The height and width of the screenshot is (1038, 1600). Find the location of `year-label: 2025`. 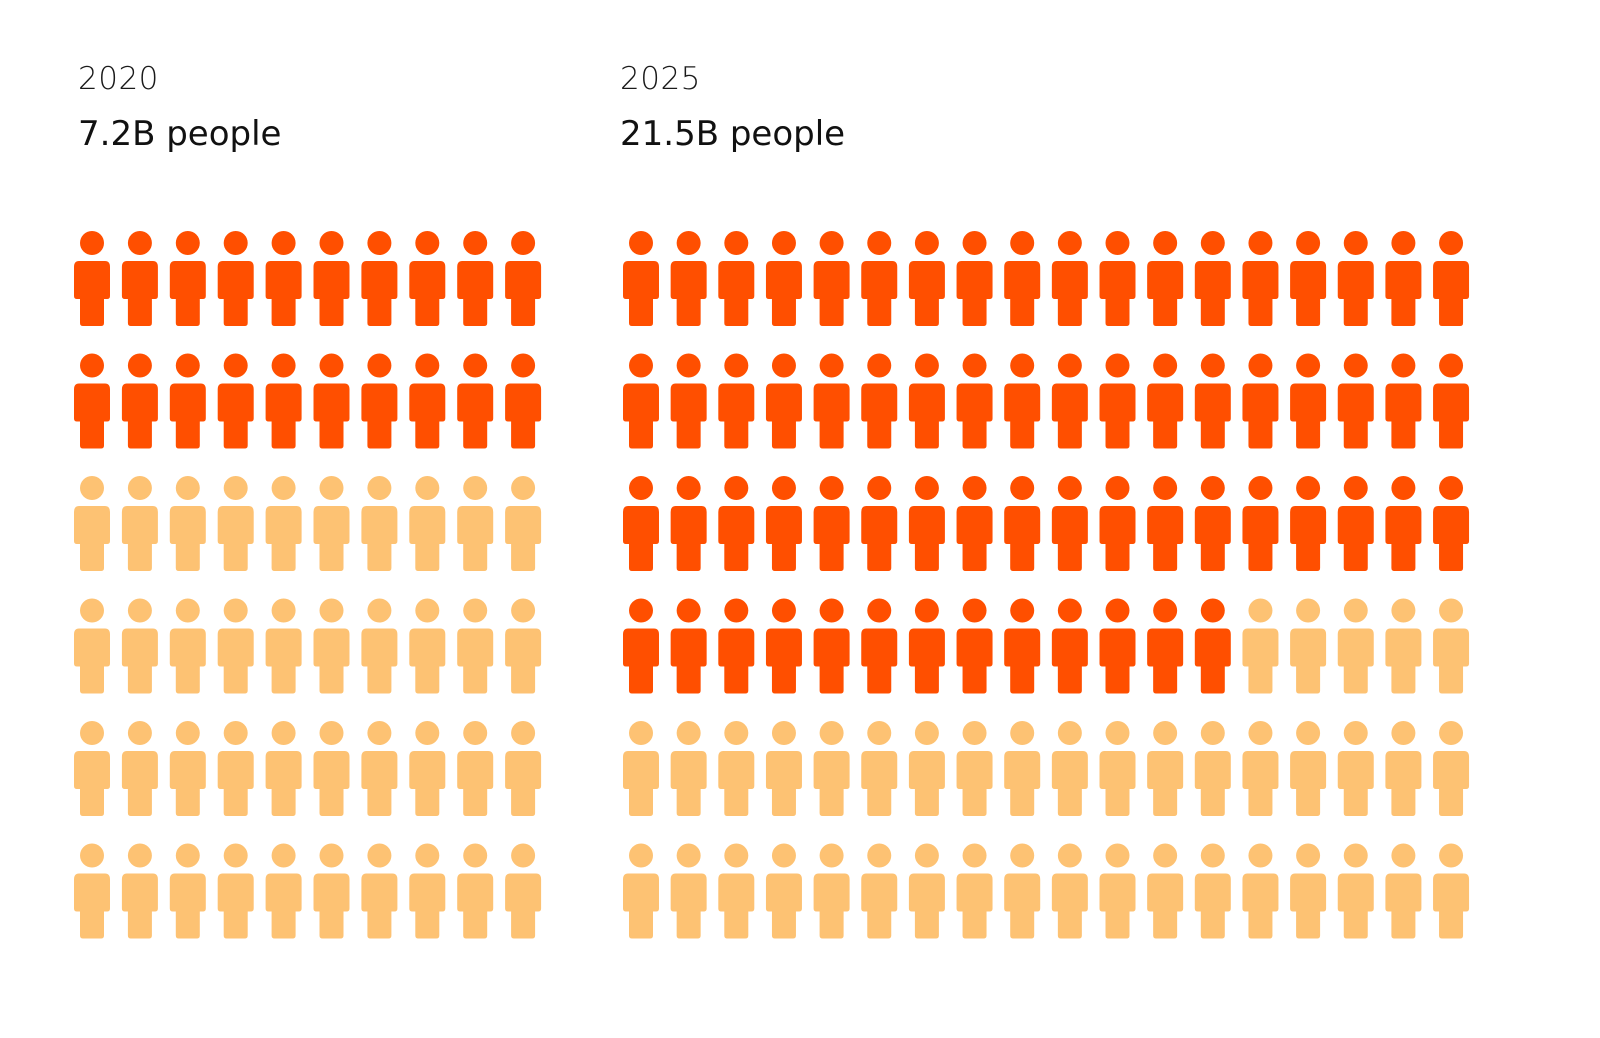

year-label: 2025 is located at coordinates (660, 79).